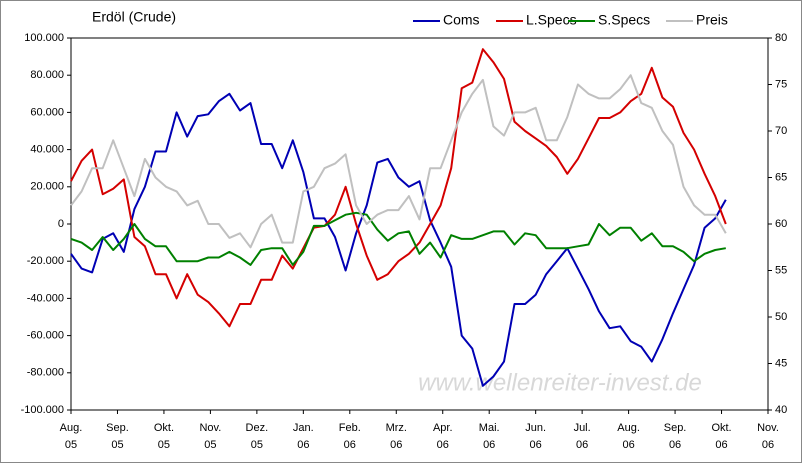 The image size is (802, 463). I want to click on y2-tick-label: 50, so click(781, 317).